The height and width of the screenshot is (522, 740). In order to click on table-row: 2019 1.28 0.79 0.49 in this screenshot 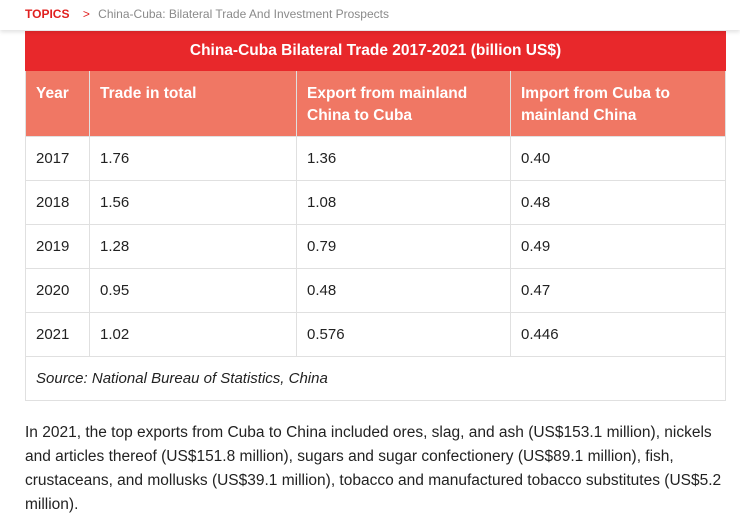, I will do `click(376, 246)`.